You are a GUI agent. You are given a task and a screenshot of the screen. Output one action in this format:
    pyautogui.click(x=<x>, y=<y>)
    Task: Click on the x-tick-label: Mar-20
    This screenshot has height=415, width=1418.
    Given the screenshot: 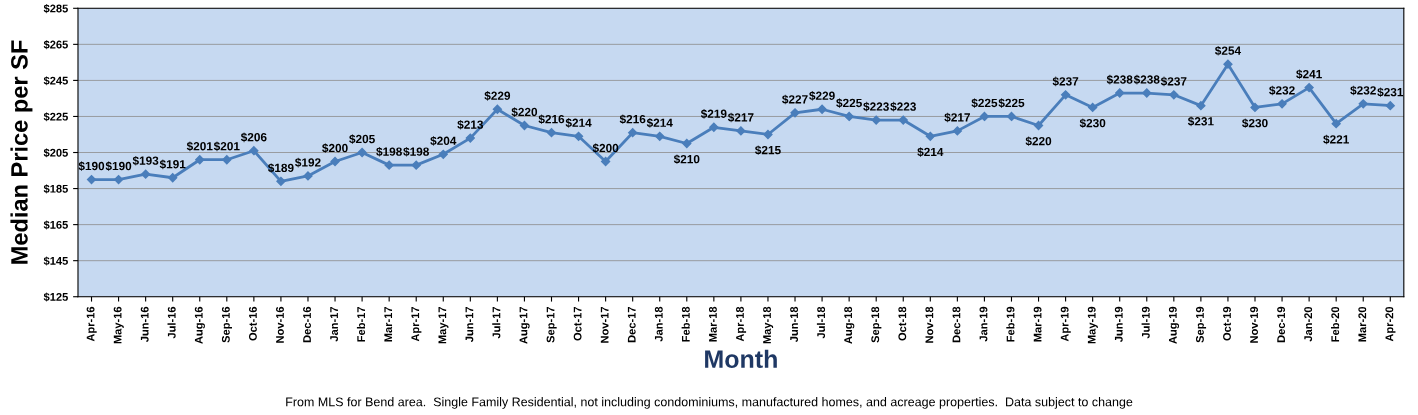 What is the action you would take?
    pyautogui.click(x=1362, y=324)
    